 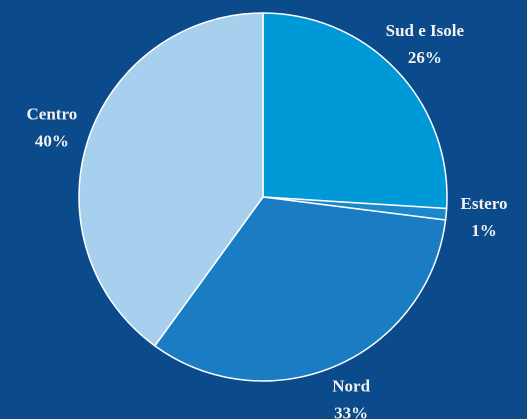 What do you see at coordinates (425, 57) in the screenshot?
I see `slice-value-label: 26%` at bounding box center [425, 57].